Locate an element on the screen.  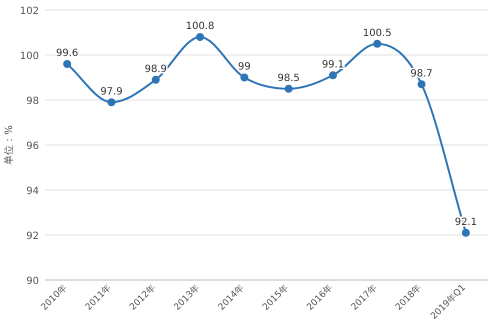
data-label: 100.5 is located at coordinates (377, 33).